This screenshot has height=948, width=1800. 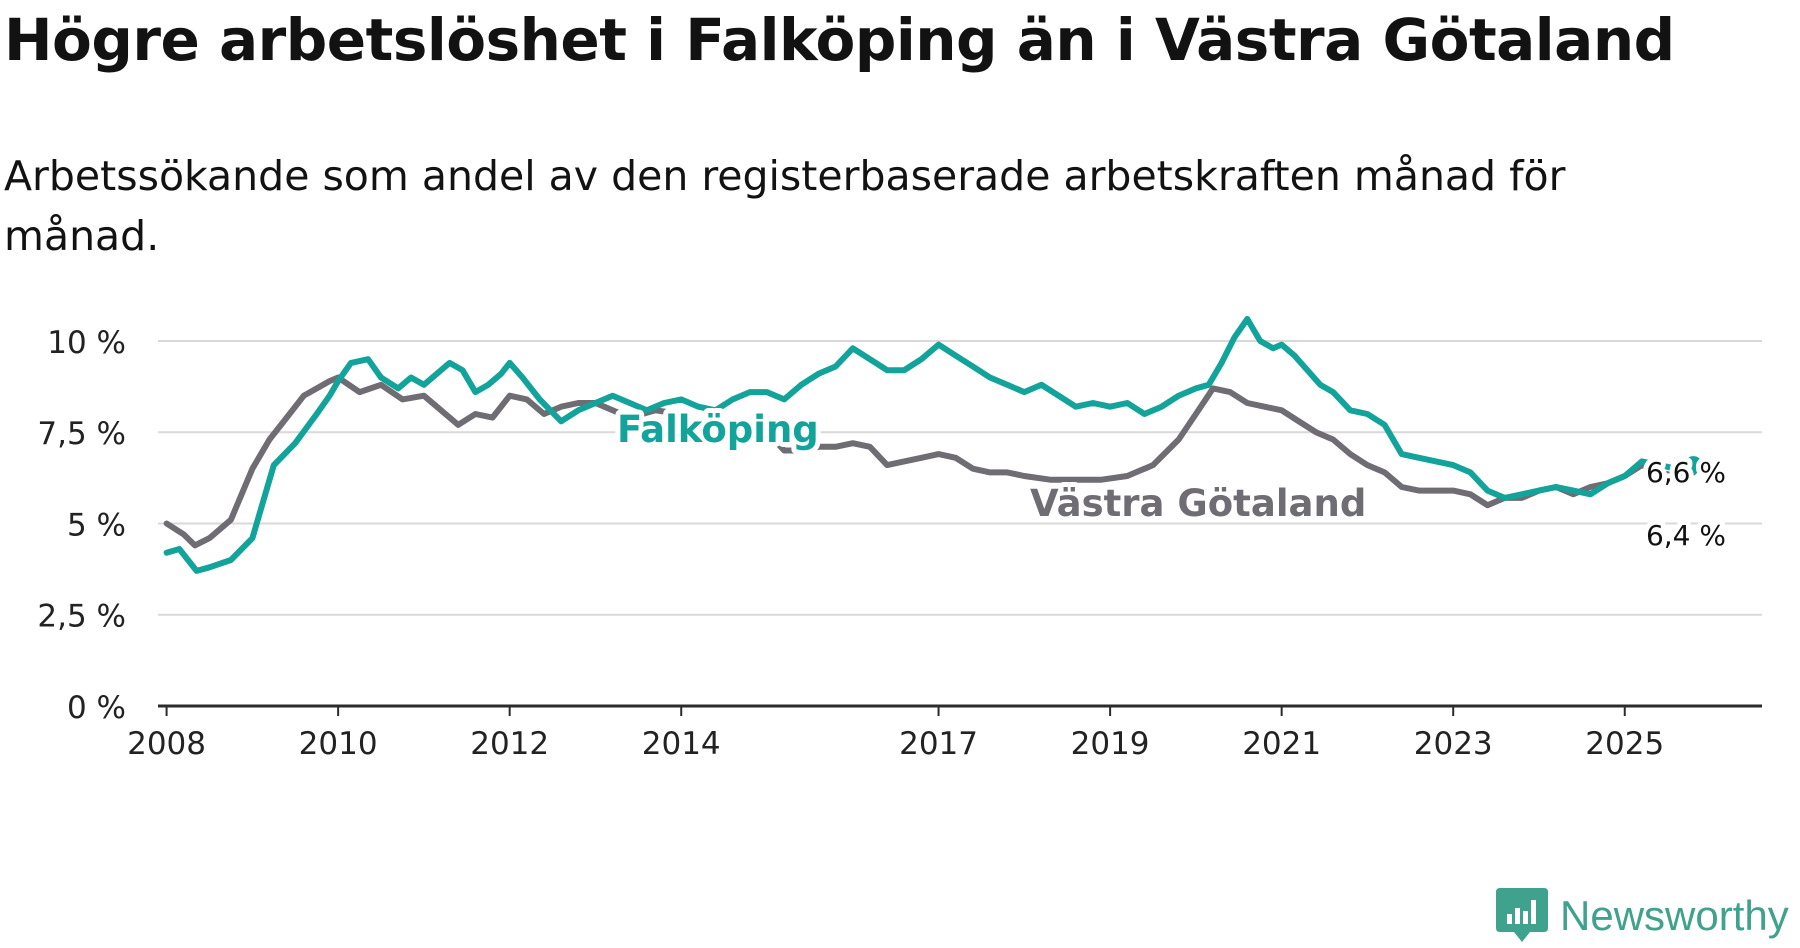 I want to click on x-tick-label: 2017, so click(x=938, y=744).